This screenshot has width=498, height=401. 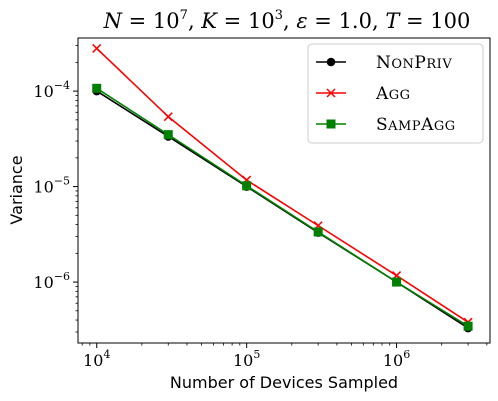 What do you see at coordinates (16, 189) in the screenshot?
I see `y-axis-label: Variance` at bounding box center [16, 189].